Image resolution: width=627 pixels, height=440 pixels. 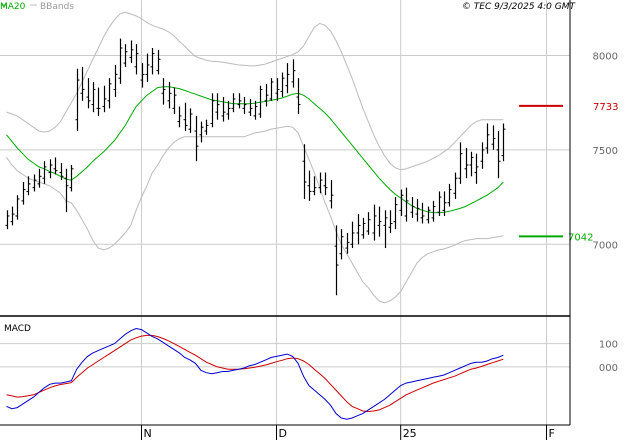 What do you see at coordinates (605, 57) in the screenshot?
I see `price-y-tick-label: 8000` at bounding box center [605, 57].